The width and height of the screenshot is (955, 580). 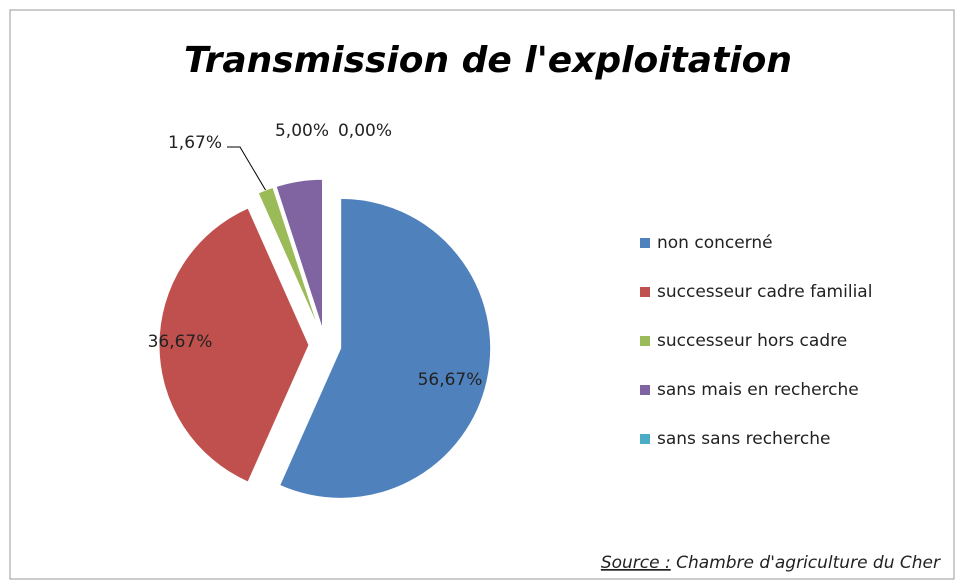 I want to click on legend-label: successeur cadre familial, so click(x=764, y=292).